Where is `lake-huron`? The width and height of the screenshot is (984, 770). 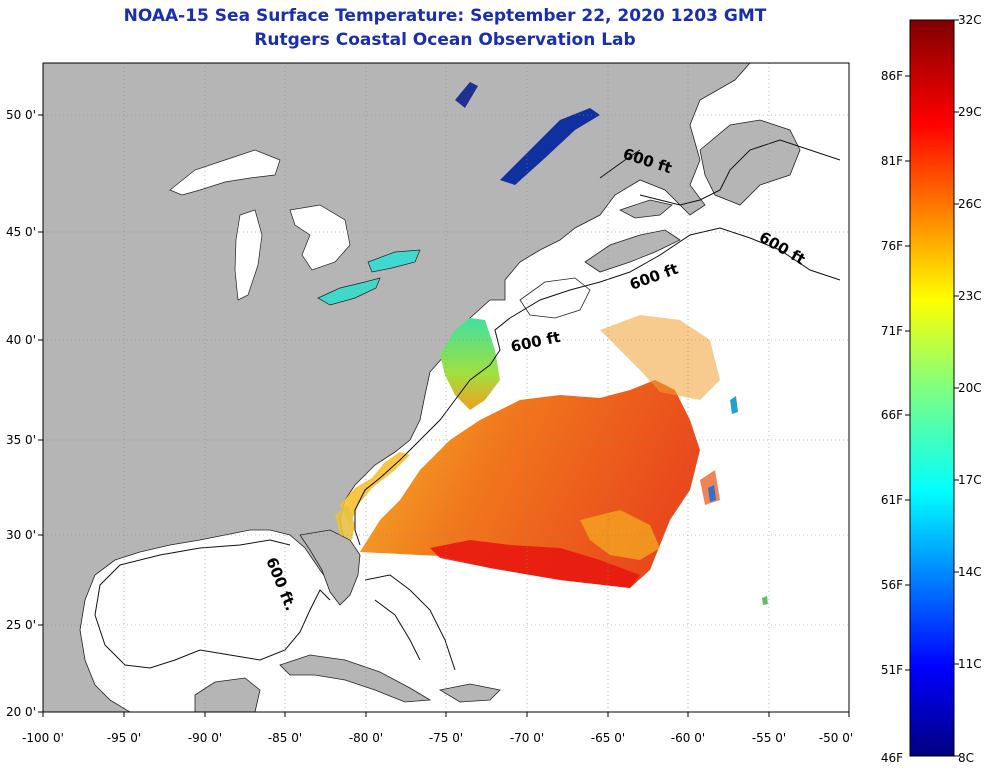
lake-huron is located at coordinates (320, 237).